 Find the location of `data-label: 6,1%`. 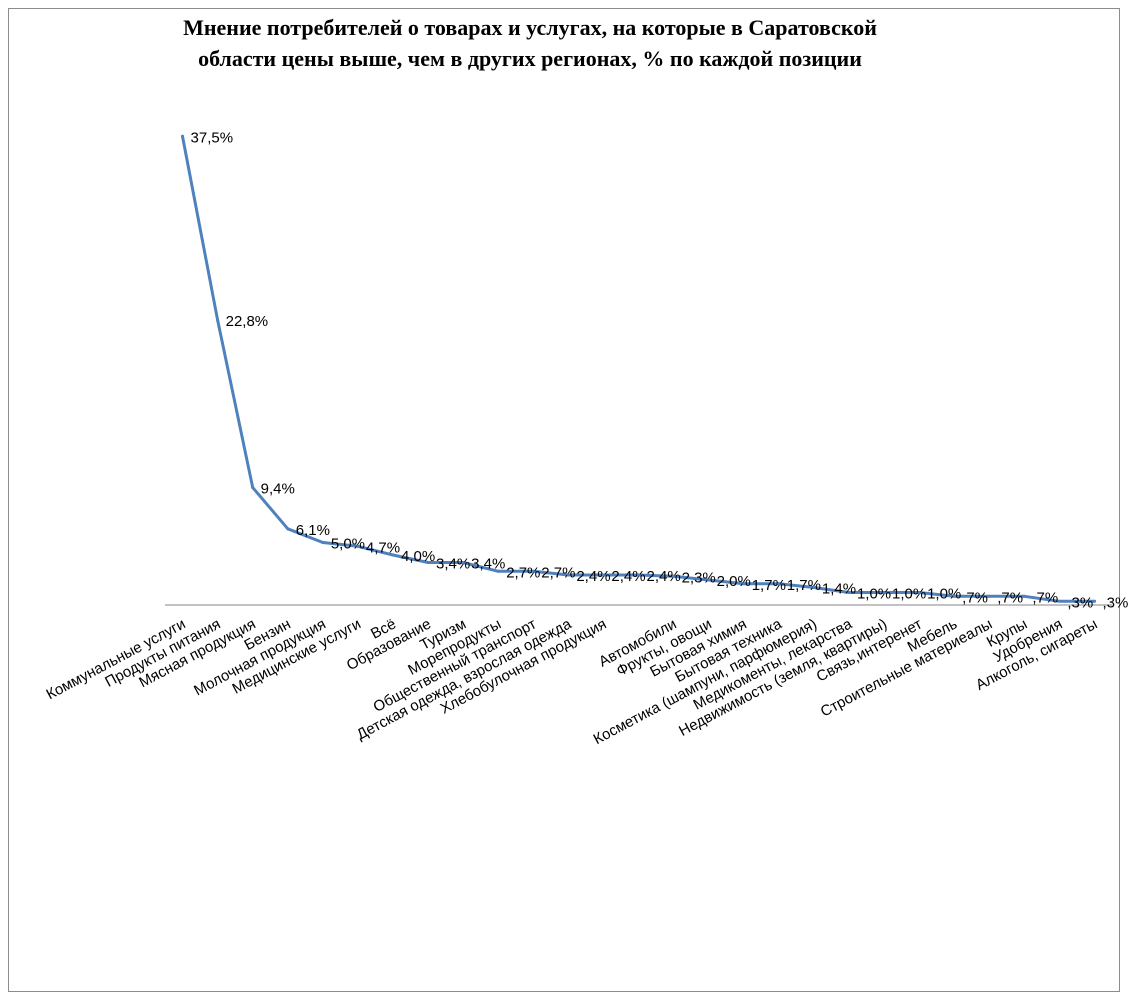

data-label: 6,1% is located at coordinates (313, 530).